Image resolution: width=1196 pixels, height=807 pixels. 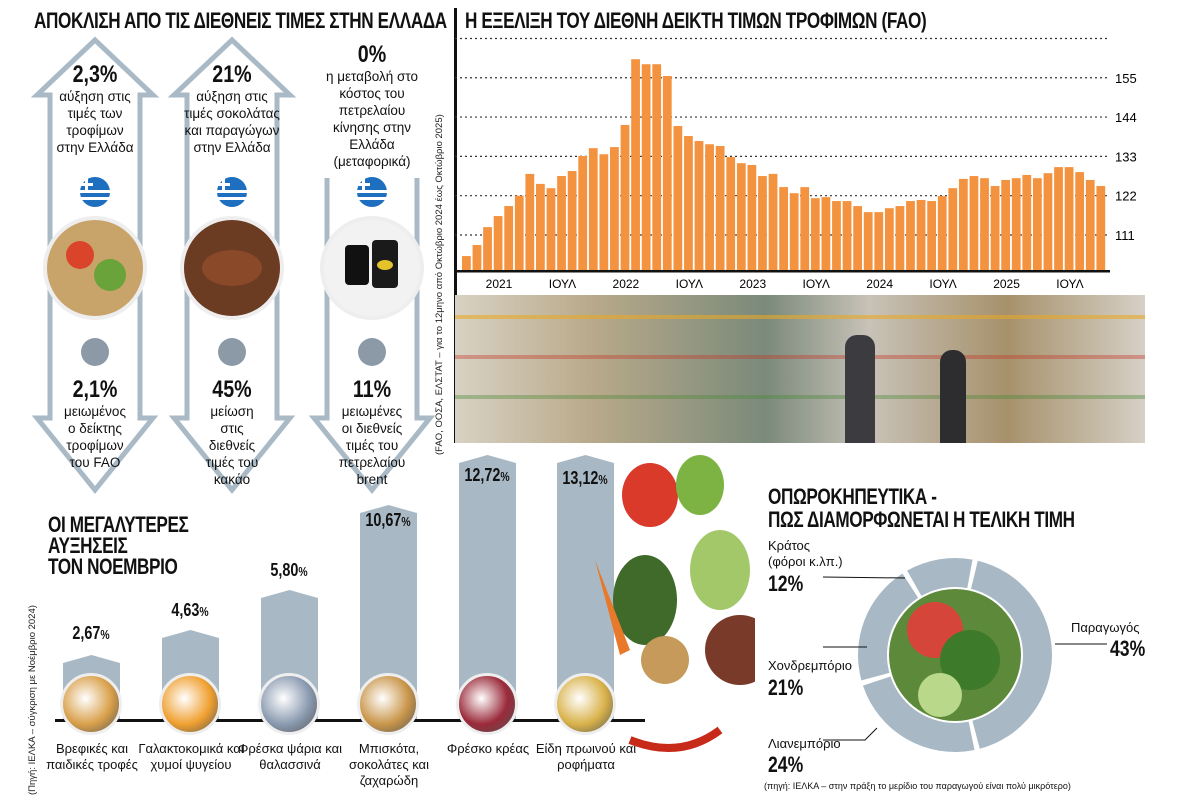 I want to click on y-tick-label: 111, so click(x=1125, y=235).